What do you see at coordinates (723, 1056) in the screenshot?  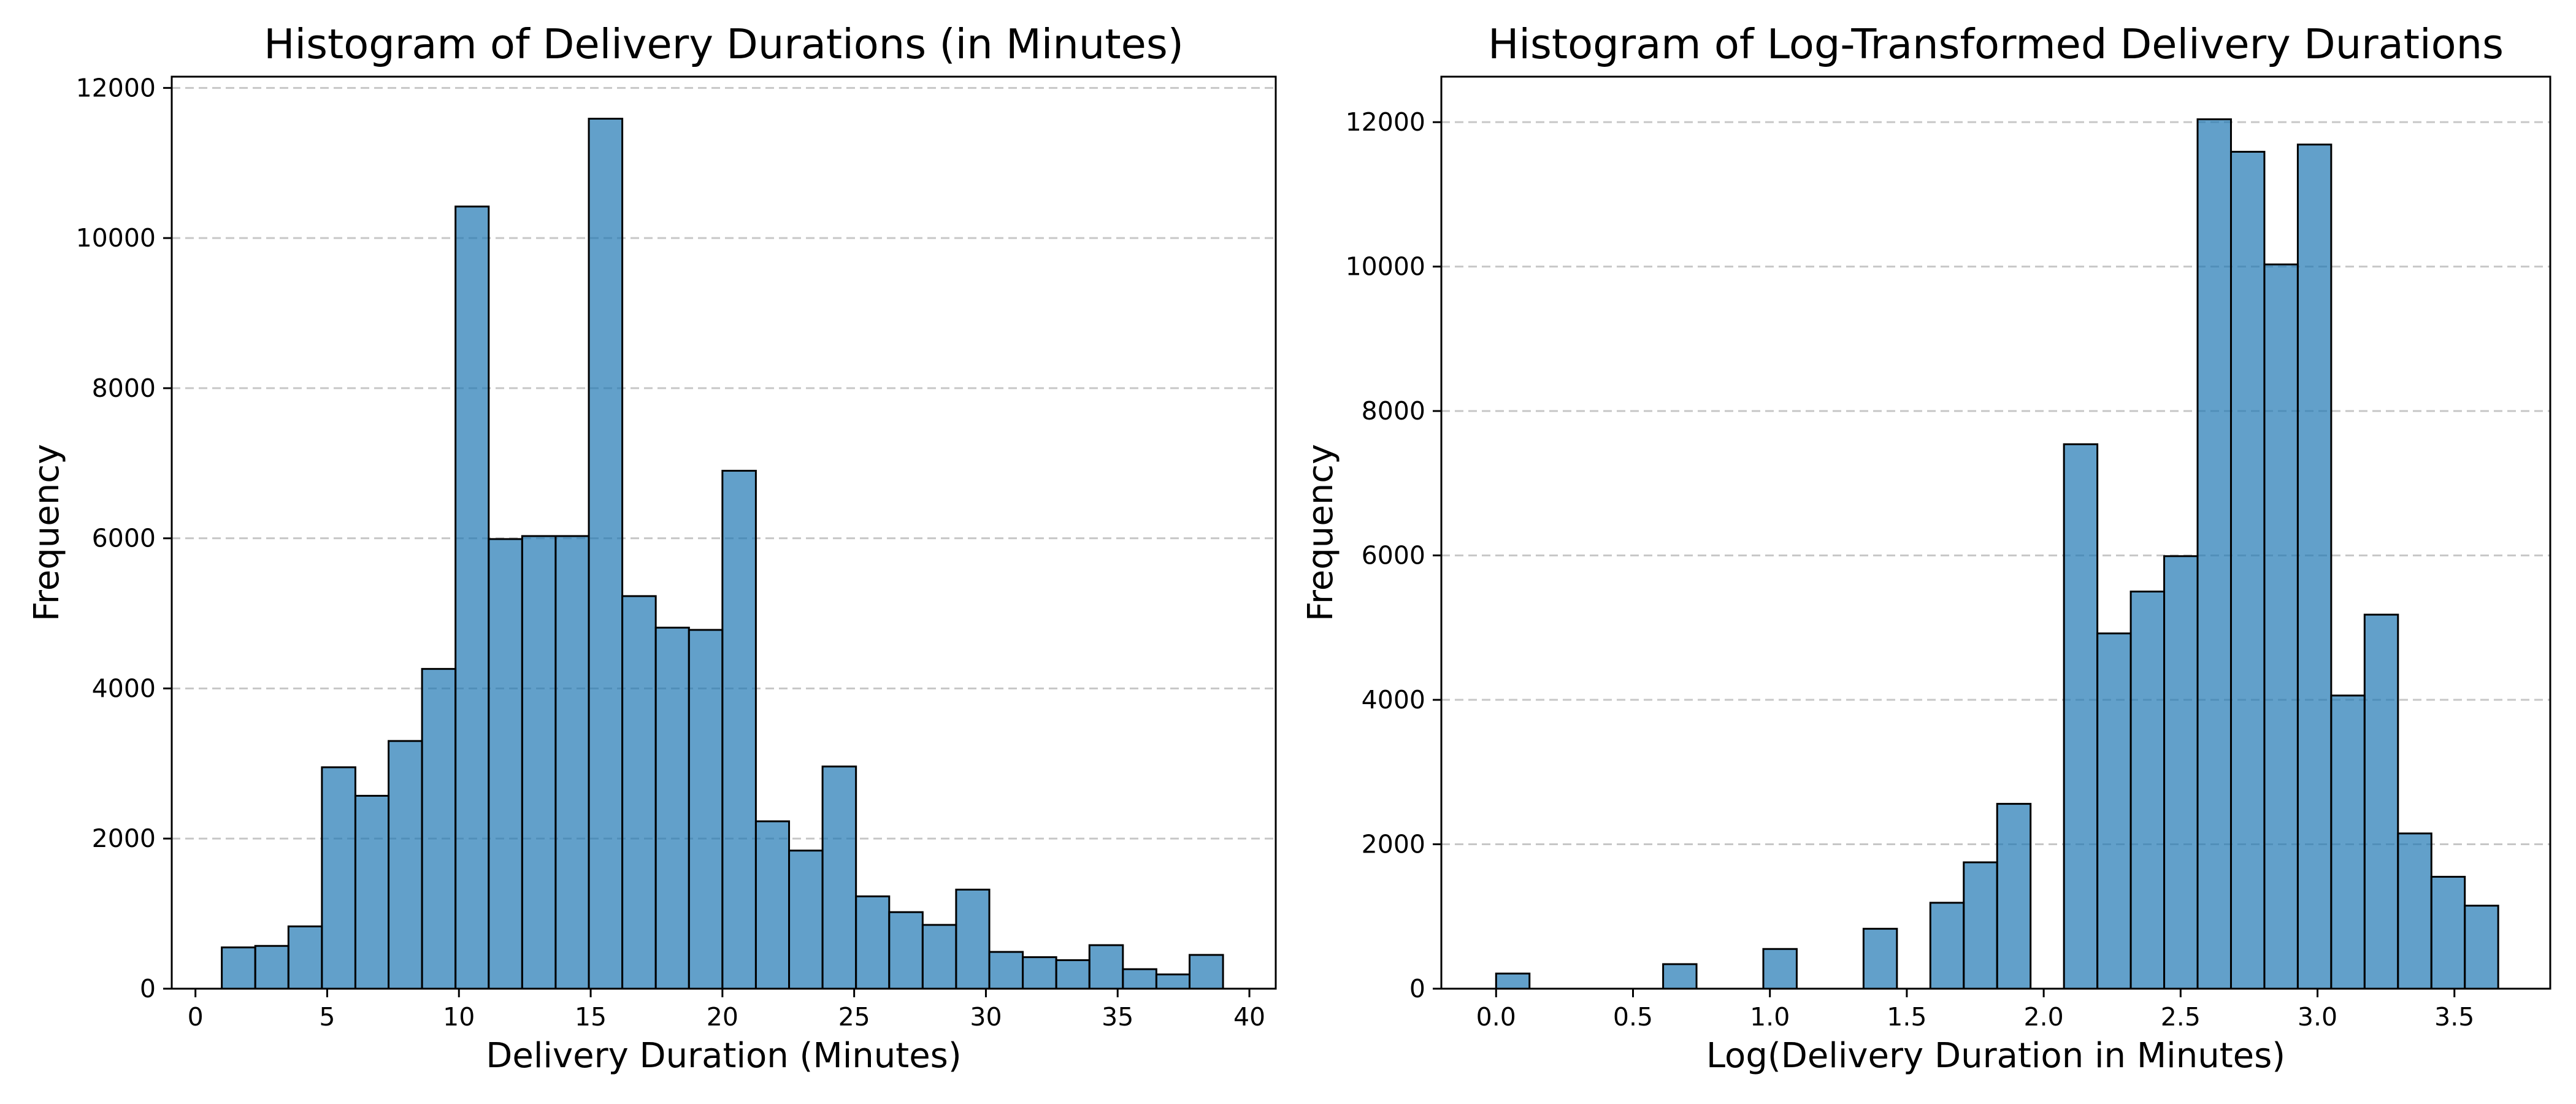 I see `x-axis-label: Delivery Duration (Minutes)` at bounding box center [723, 1056].